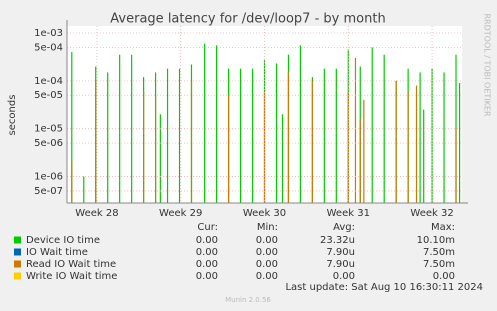 This screenshot has width=497, height=311. What do you see at coordinates (71, 264) in the screenshot?
I see `legend-label: Read IO Wait time` at bounding box center [71, 264].